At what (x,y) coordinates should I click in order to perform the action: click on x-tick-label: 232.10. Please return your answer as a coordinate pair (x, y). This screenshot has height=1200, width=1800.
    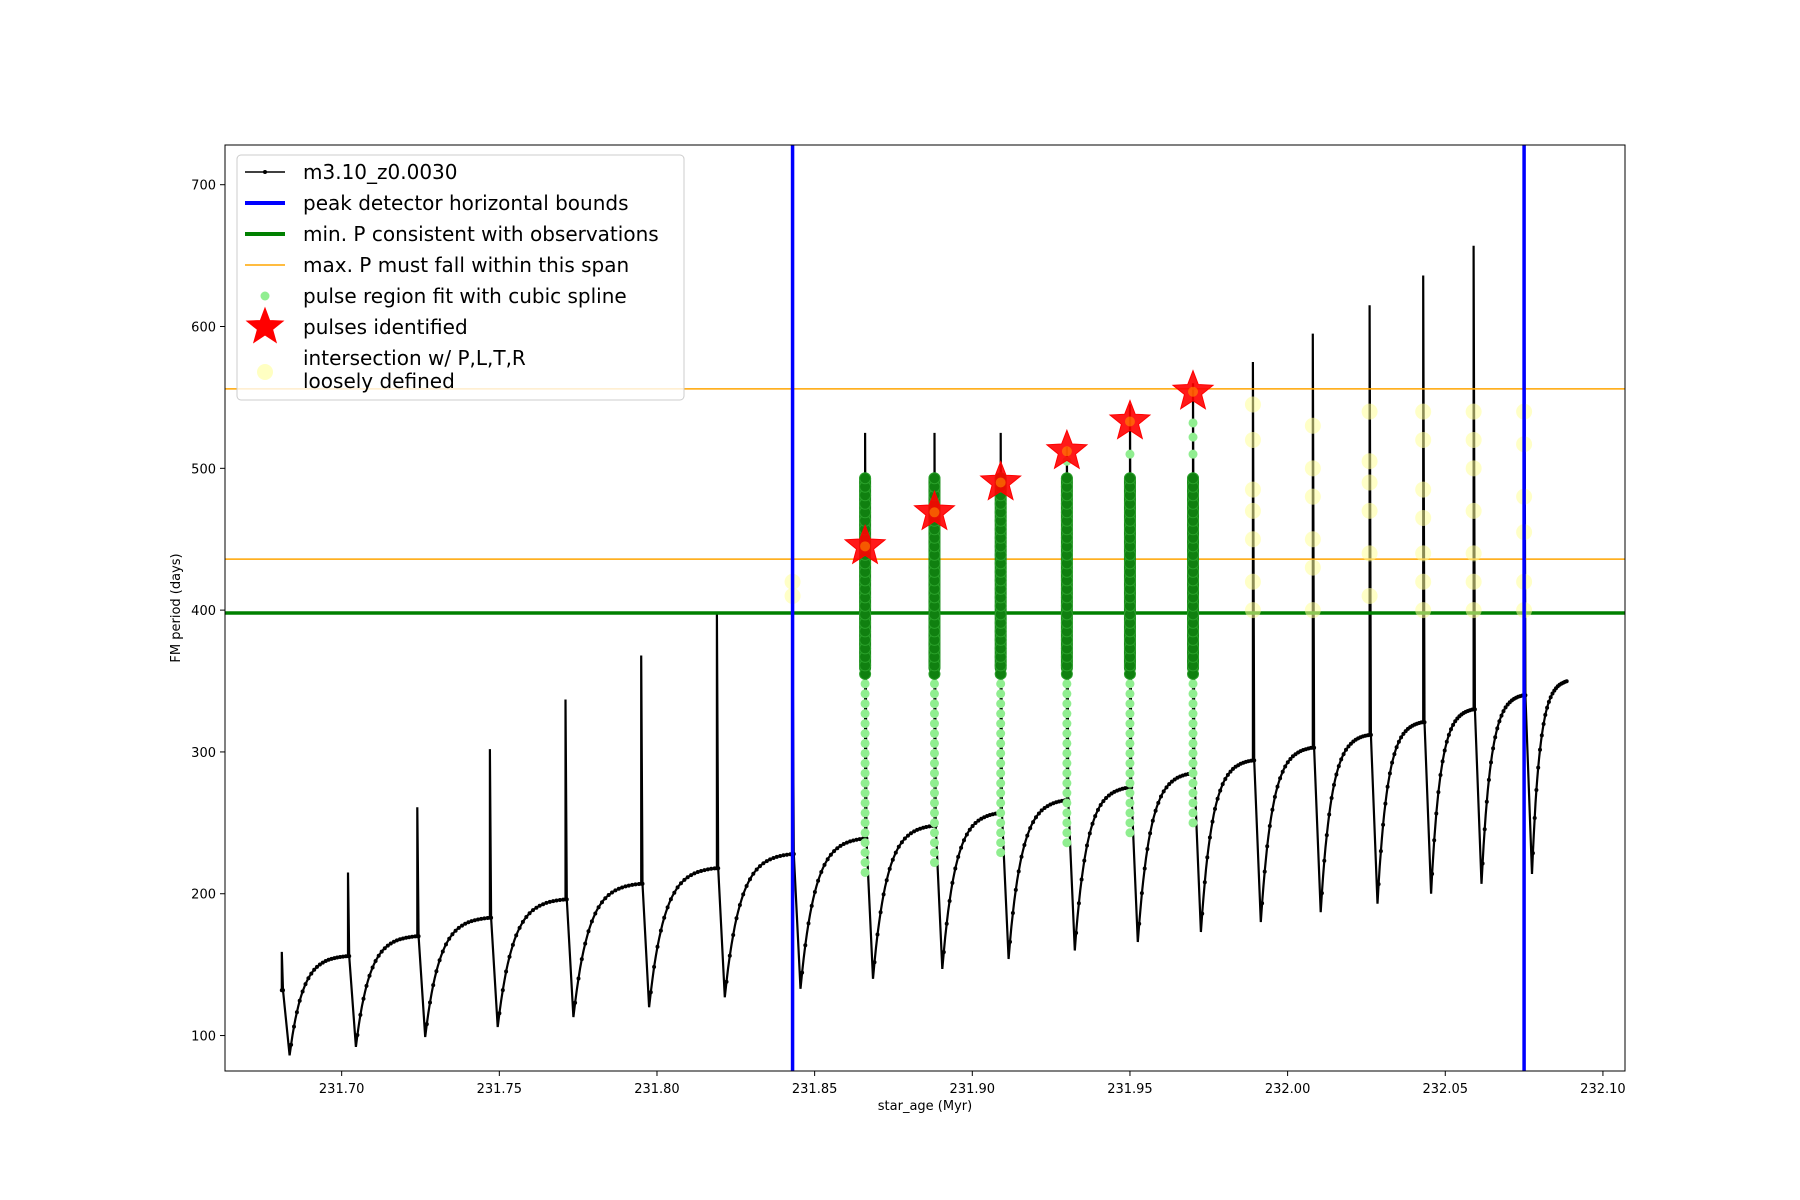
    Looking at the image, I should click on (1603, 1089).